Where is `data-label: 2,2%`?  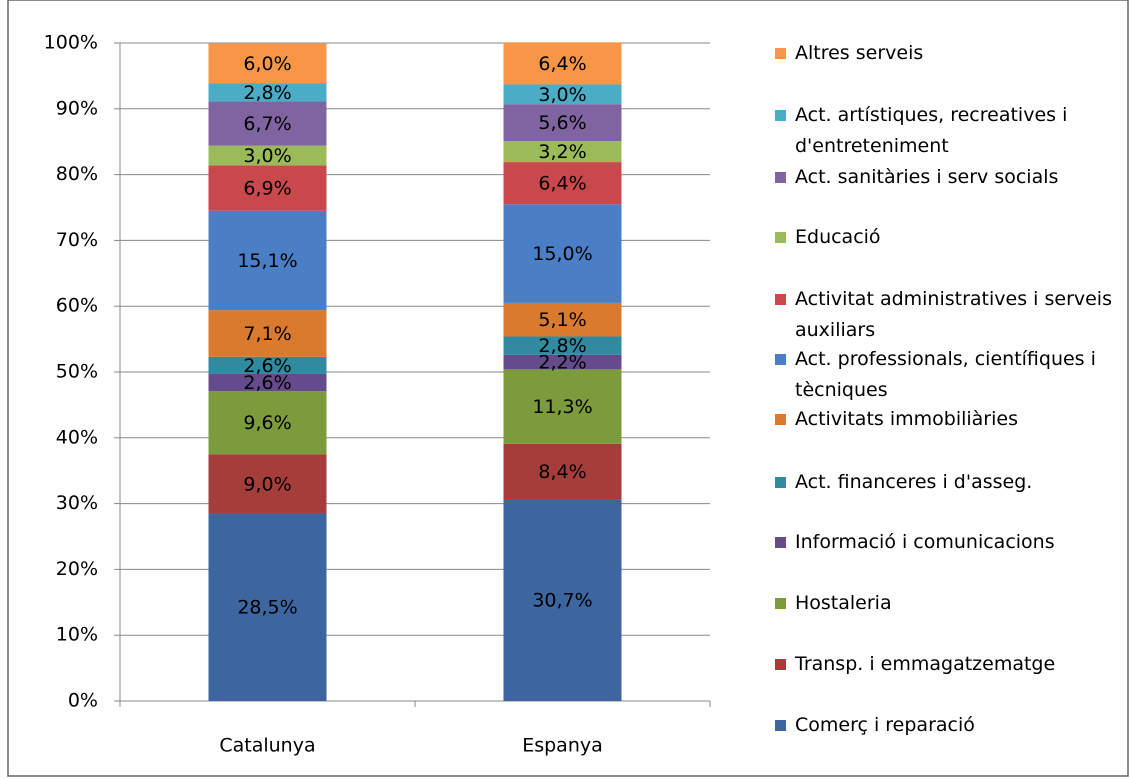 data-label: 2,2% is located at coordinates (562, 363).